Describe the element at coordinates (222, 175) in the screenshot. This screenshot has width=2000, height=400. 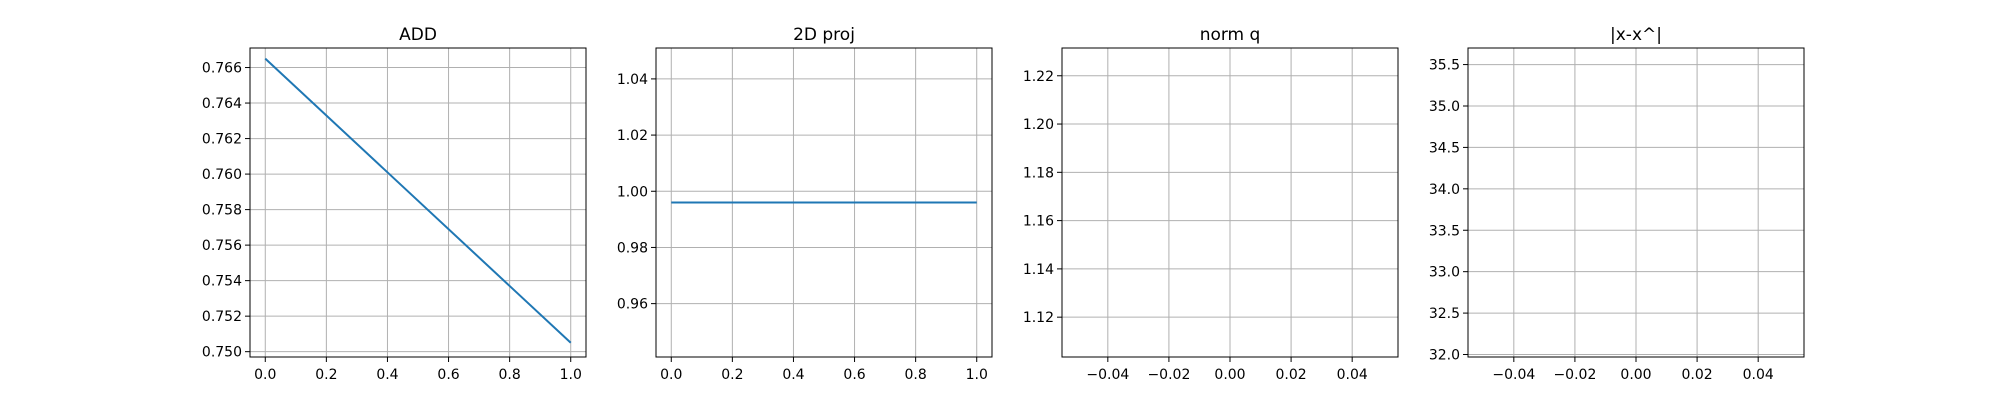
I see `y-tick-label: 0.760` at that location.